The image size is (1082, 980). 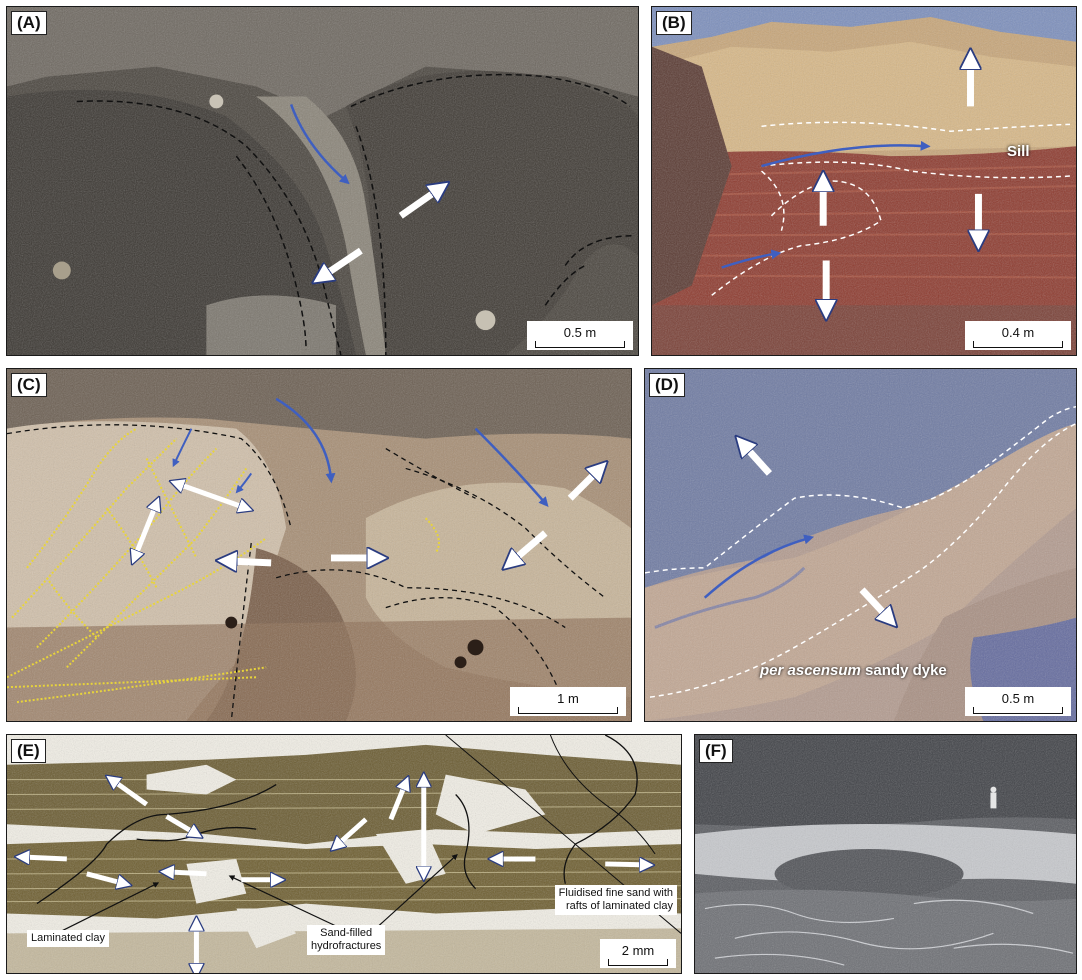 What do you see at coordinates (1018, 151) in the screenshot?
I see `sill-label: Sill` at bounding box center [1018, 151].